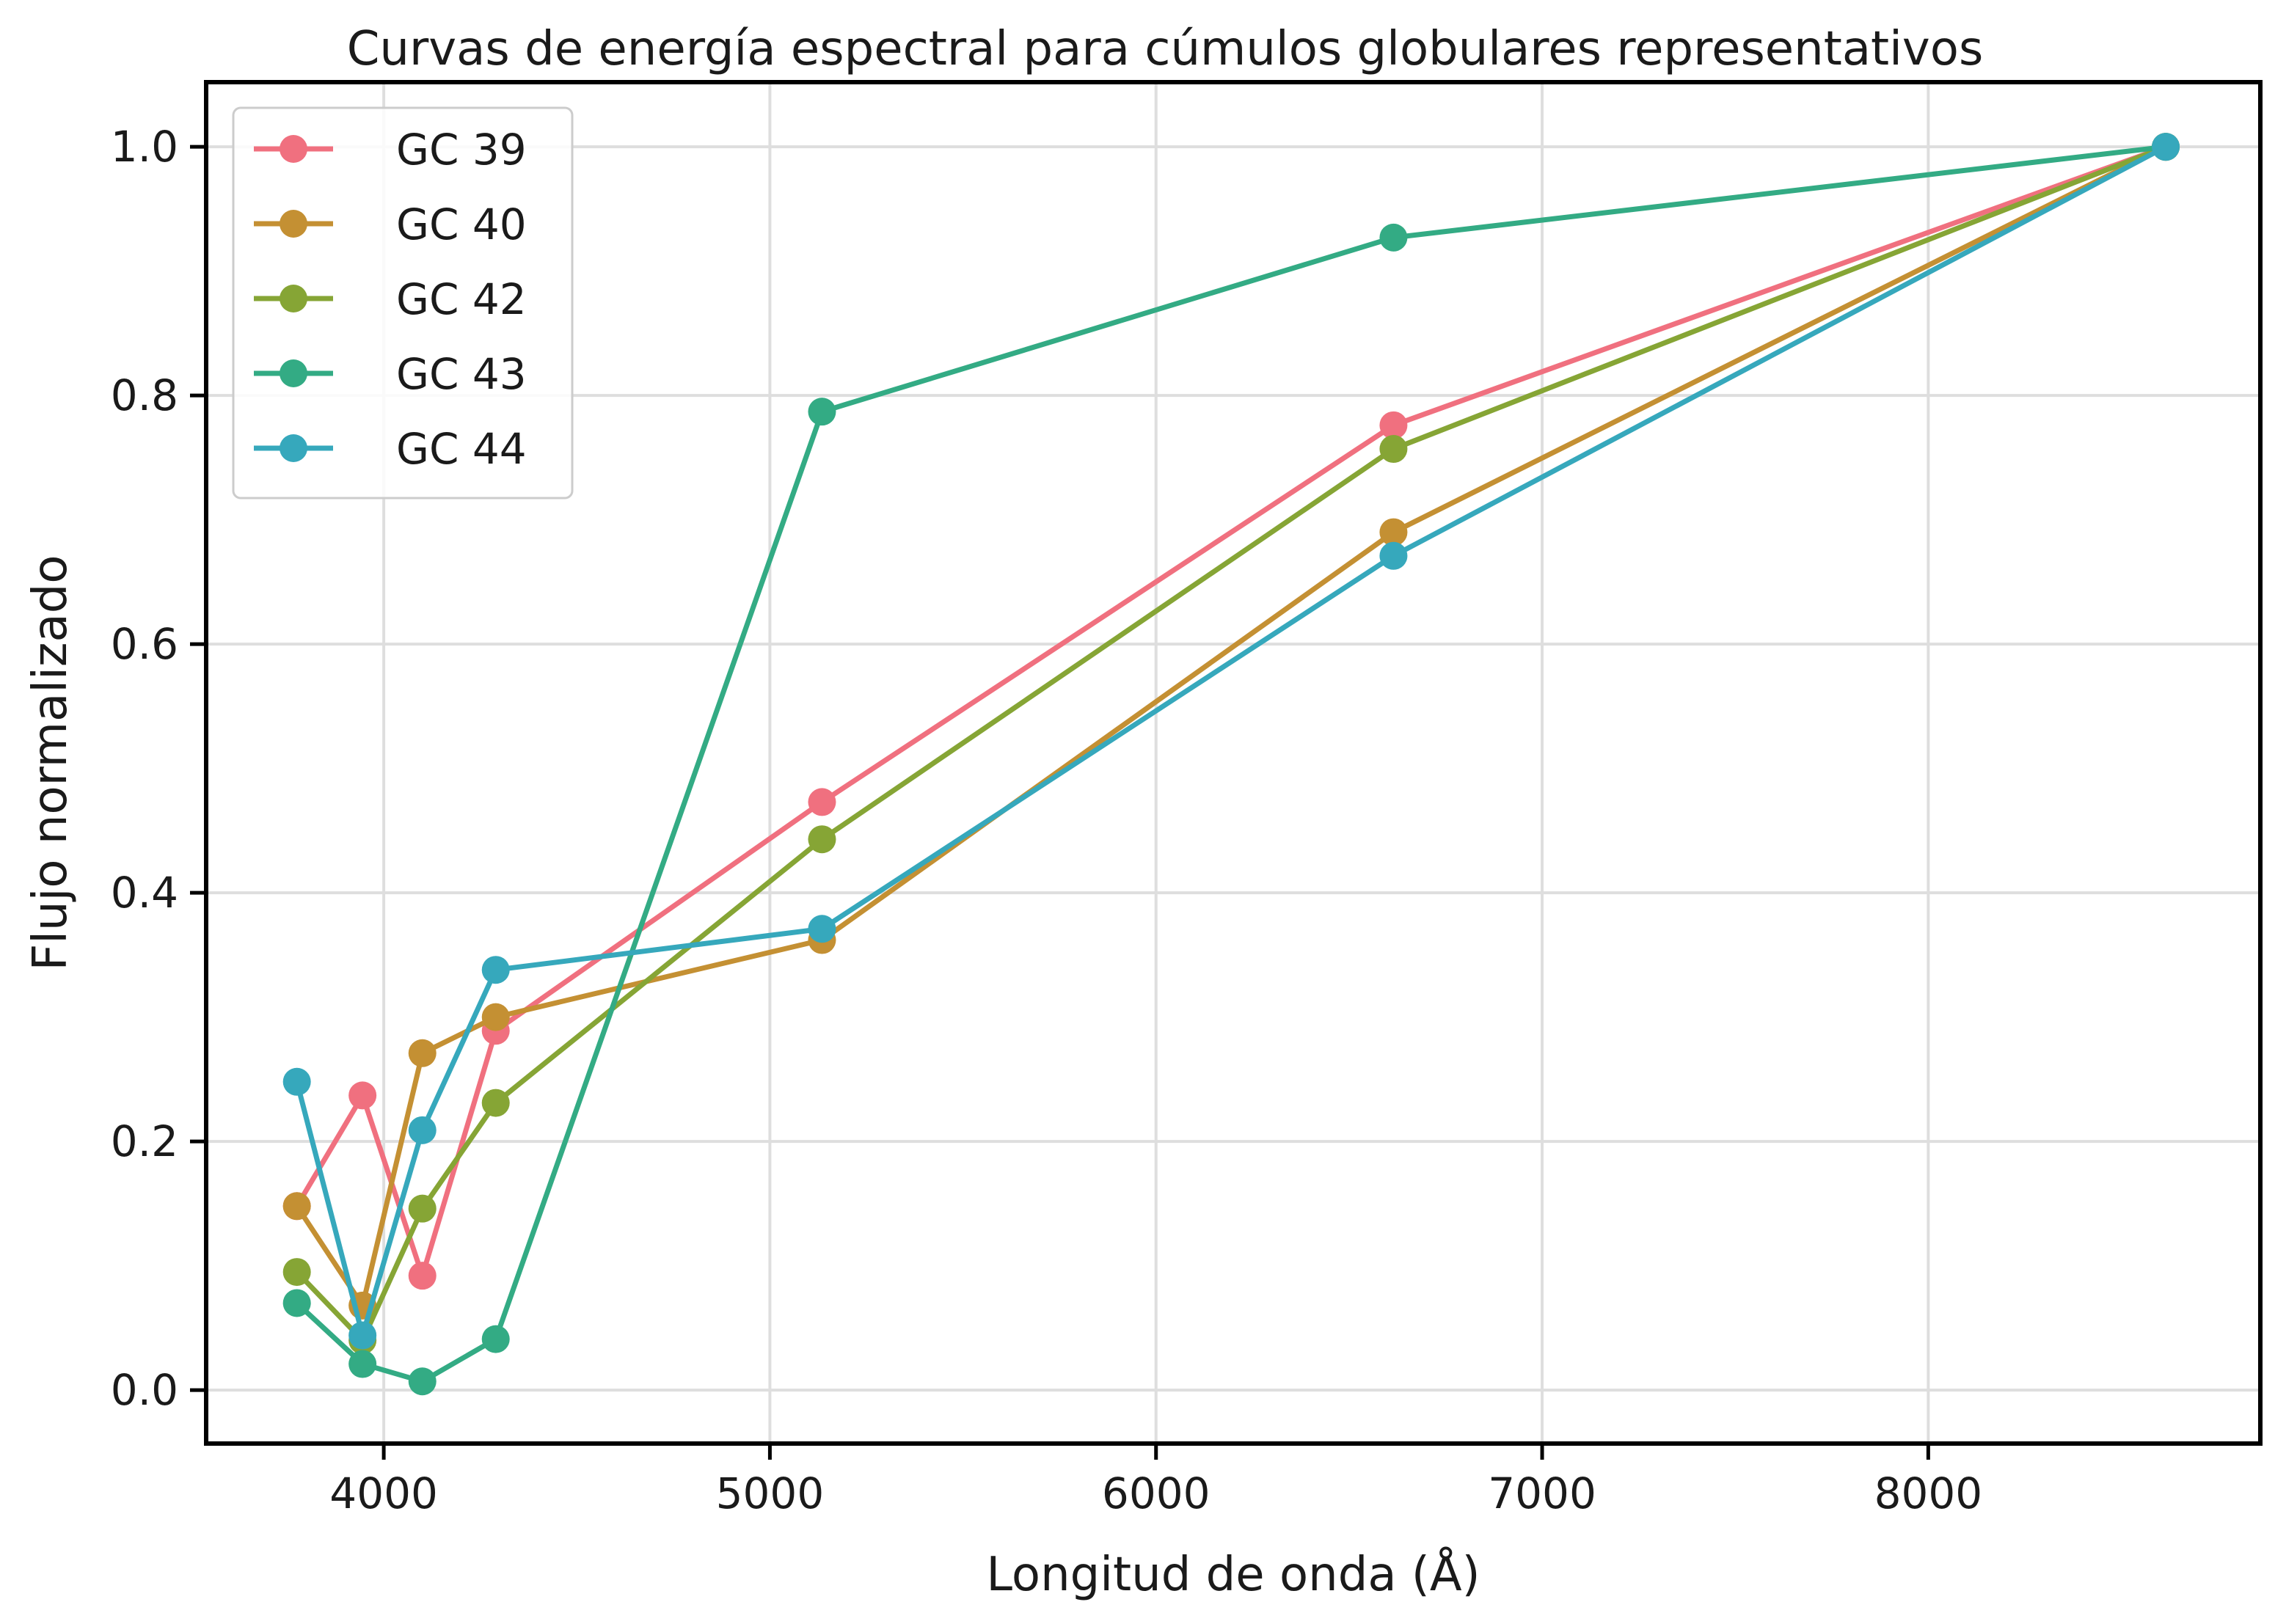 The width and height of the screenshot is (2275, 1624). I want to click on x-axis-label: Longitud de onda (Å), so click(1233, 1574).